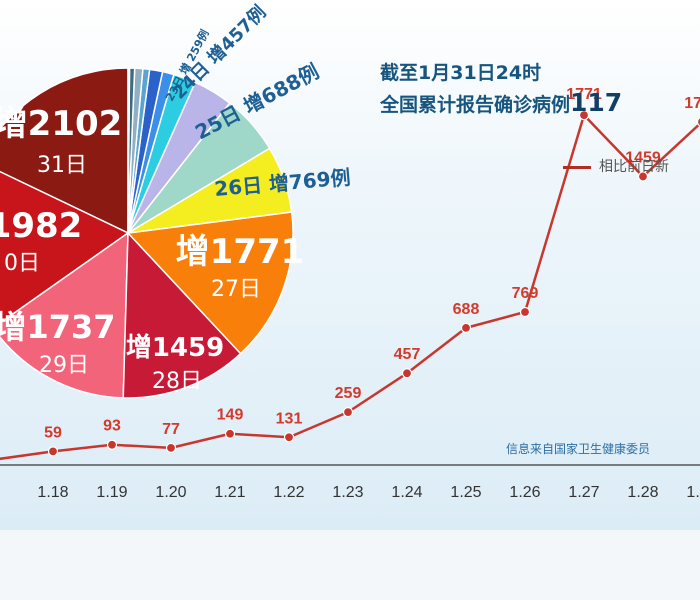 The width and height of the screenshot is (700, 600). I want to click on data-label: 131, so click(289, 418).